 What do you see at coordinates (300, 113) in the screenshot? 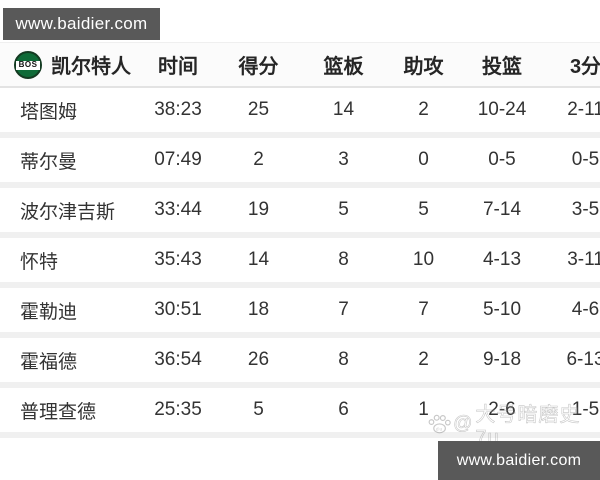
I see `player-row: 塔图姆 38:23 25 14 2 10-24 2-11` at bounding box center [300, 113].